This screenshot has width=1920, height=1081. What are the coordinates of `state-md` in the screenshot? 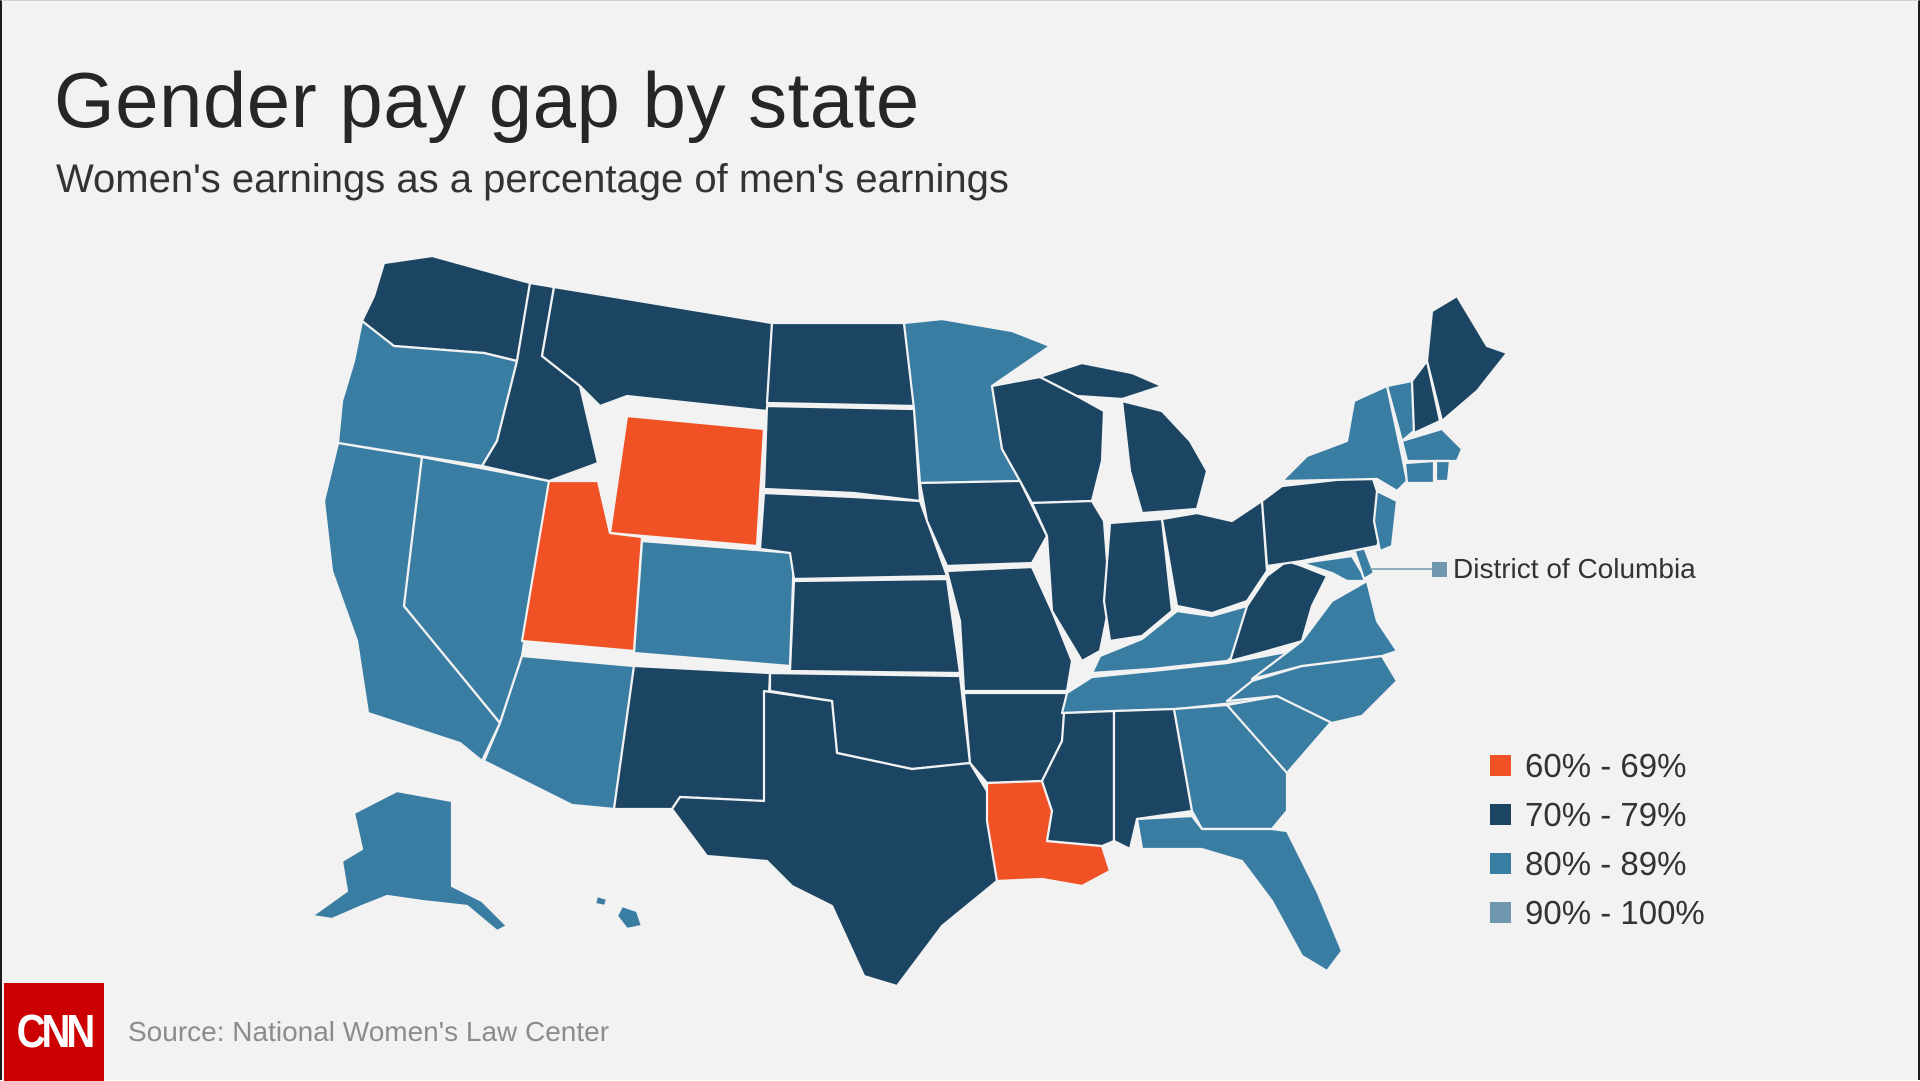 It's located at (1334, 568).